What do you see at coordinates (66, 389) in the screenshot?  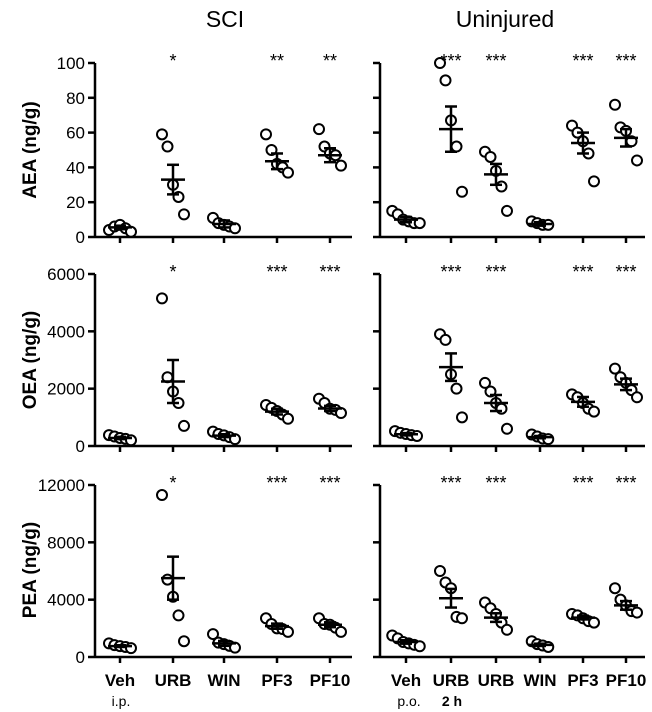 I see `y-tick-label: 2000` at bounding box center [66, 389].